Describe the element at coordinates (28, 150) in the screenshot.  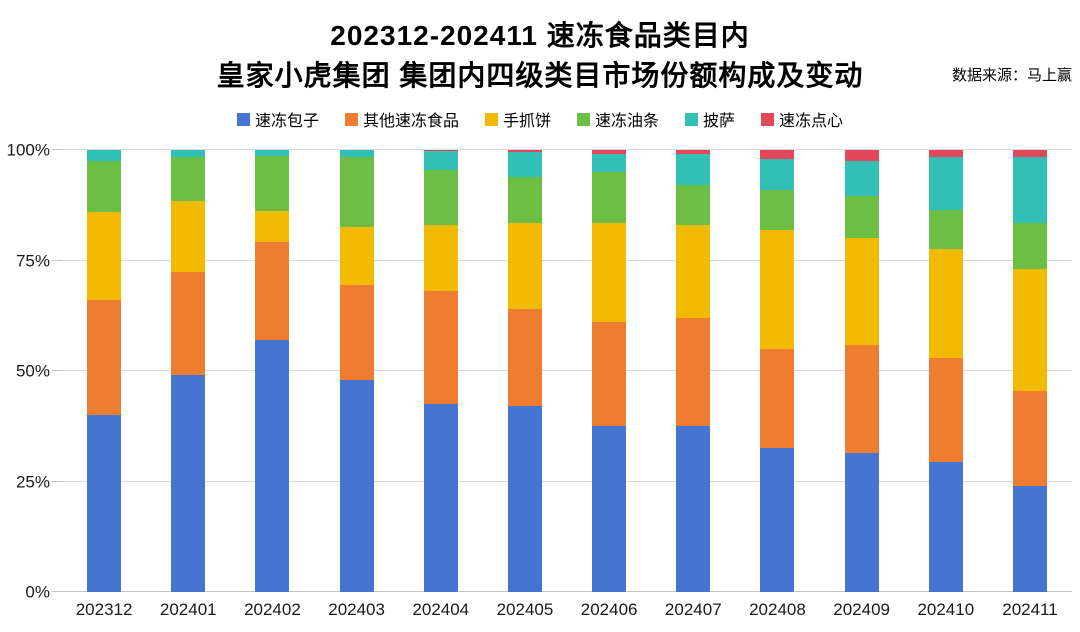
I see `y-axis-label: 100%` at that location.